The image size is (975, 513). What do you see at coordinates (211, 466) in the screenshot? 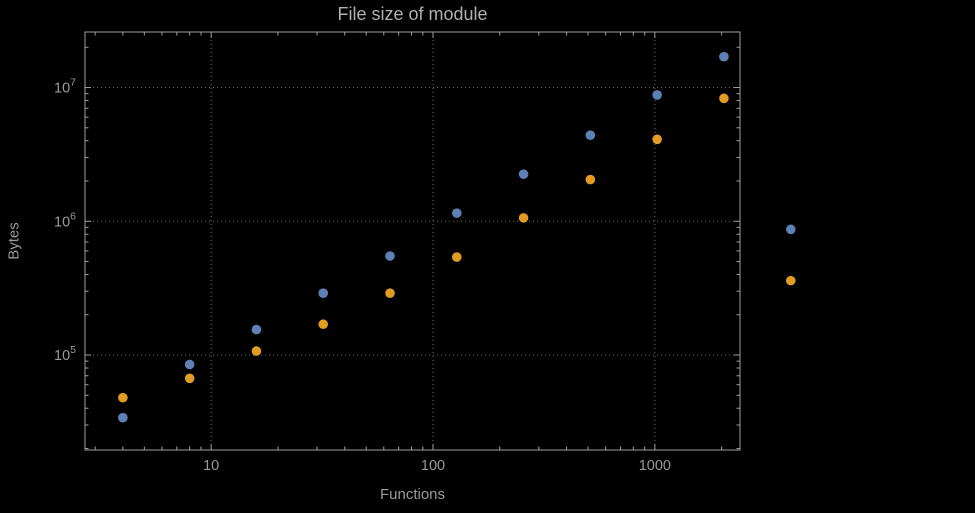
I see `tick-label: 10` at bounding box center [211, 466].